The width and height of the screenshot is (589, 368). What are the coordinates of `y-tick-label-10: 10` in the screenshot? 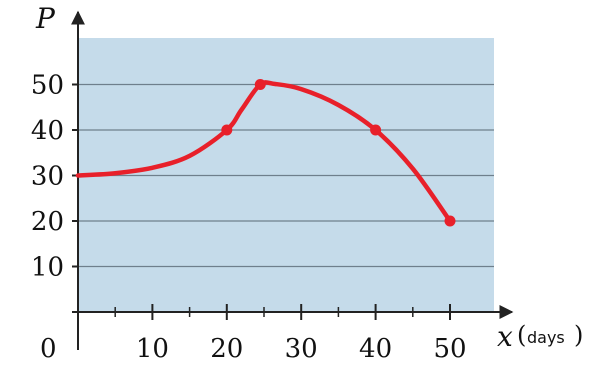 It's located at (47, 268).